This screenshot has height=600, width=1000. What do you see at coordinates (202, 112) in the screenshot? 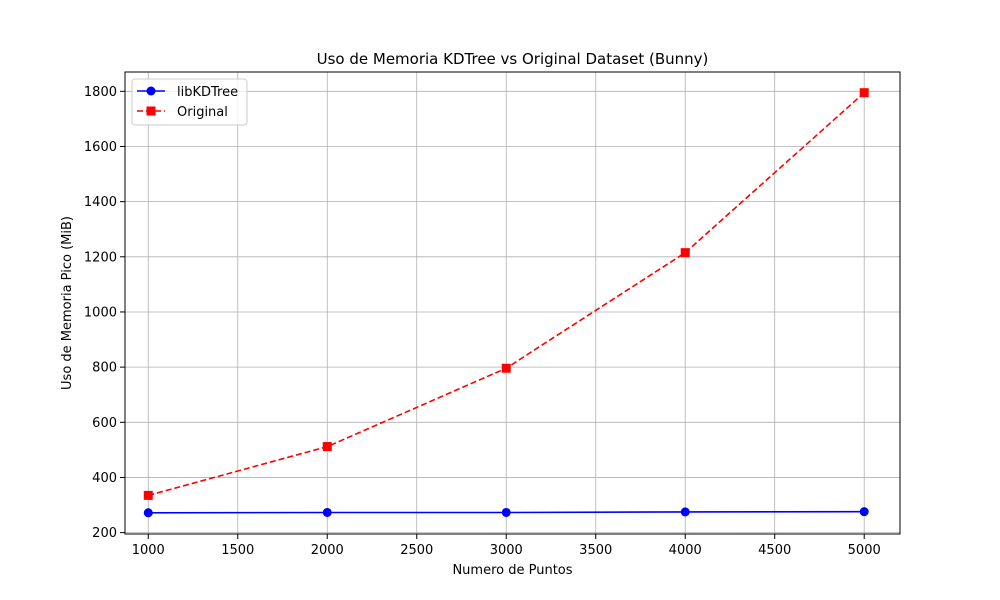
I see `legend-label-original: Original` at bounding box center [202, 112].